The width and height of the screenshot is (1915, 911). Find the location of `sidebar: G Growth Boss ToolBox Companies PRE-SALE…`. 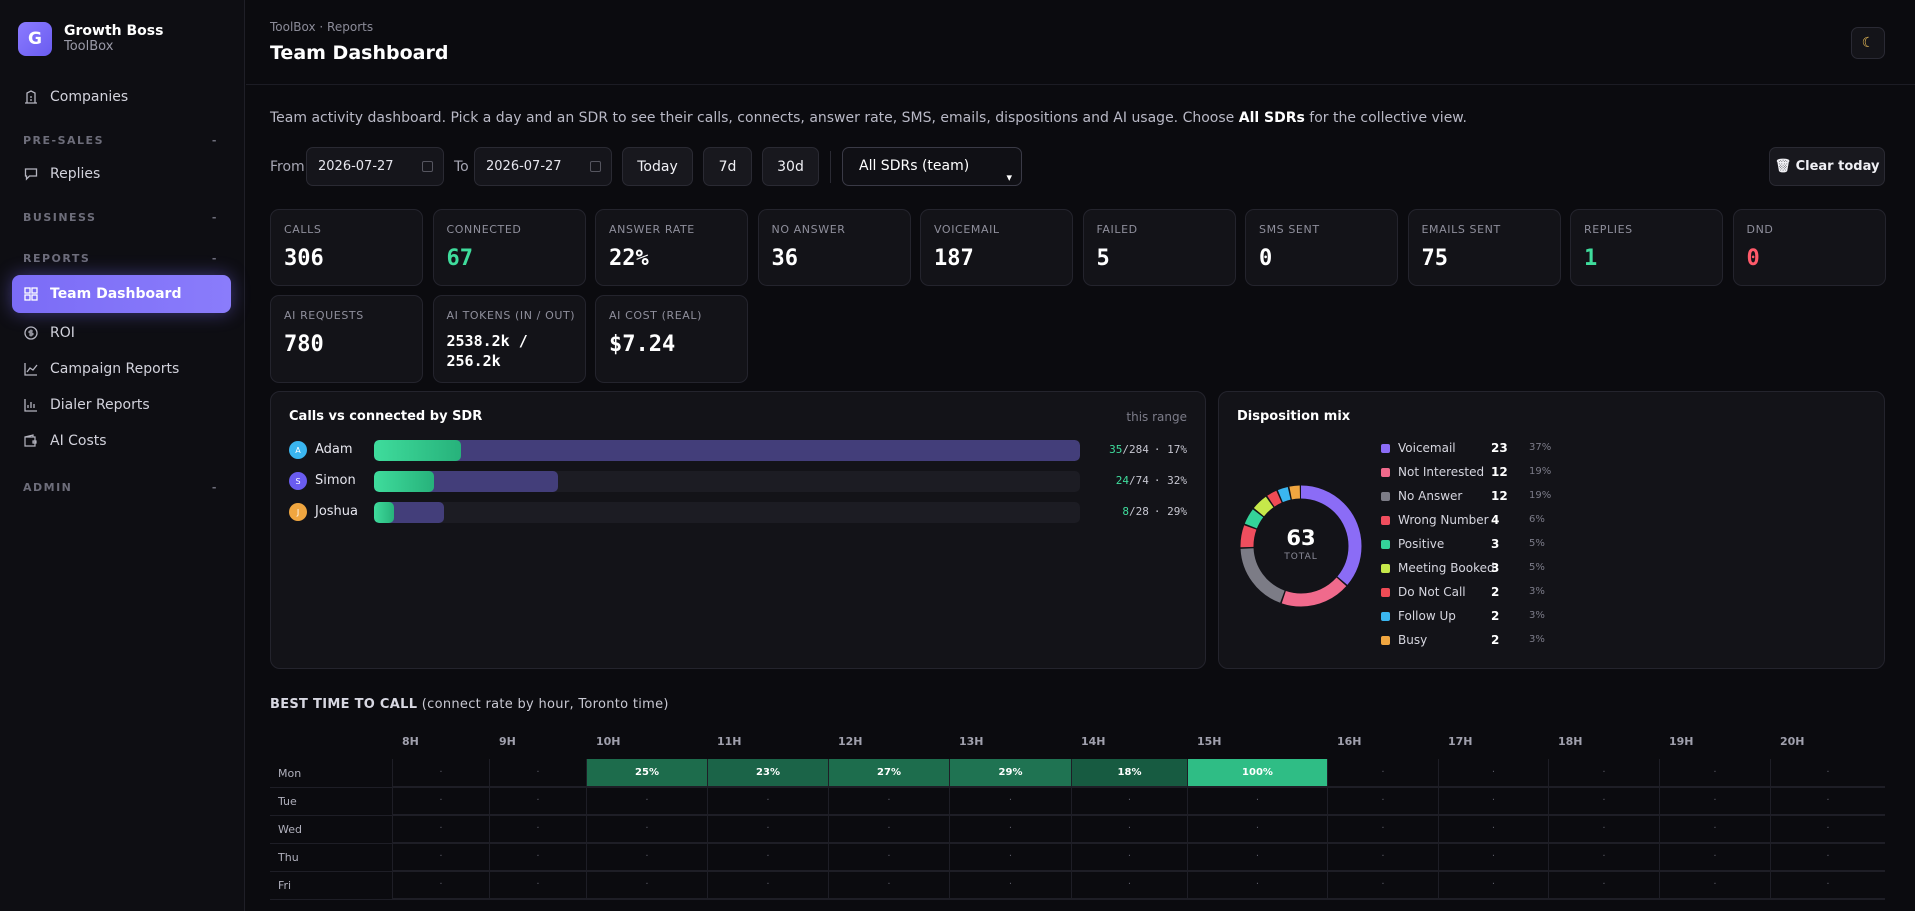

sidebar: G Growth Boss ToolBox Companies PRE-SALE… is located at coordinates (122, 455).